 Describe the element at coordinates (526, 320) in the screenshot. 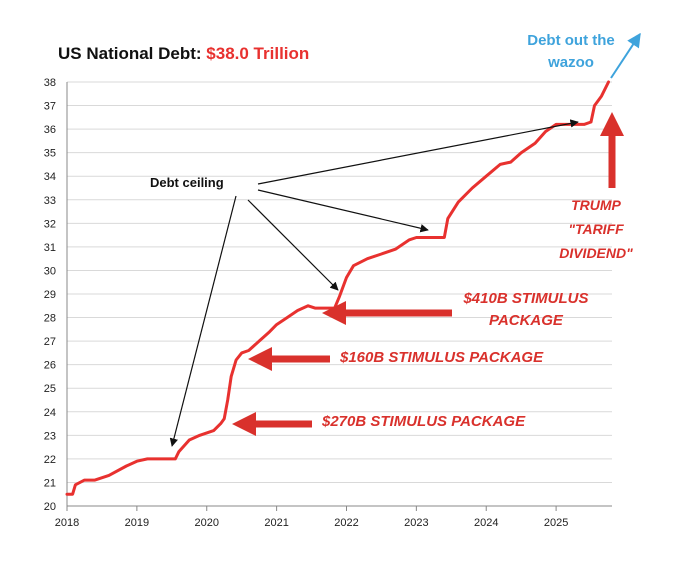

I see `stimulus-410-line2: PACKAGE` at that location.